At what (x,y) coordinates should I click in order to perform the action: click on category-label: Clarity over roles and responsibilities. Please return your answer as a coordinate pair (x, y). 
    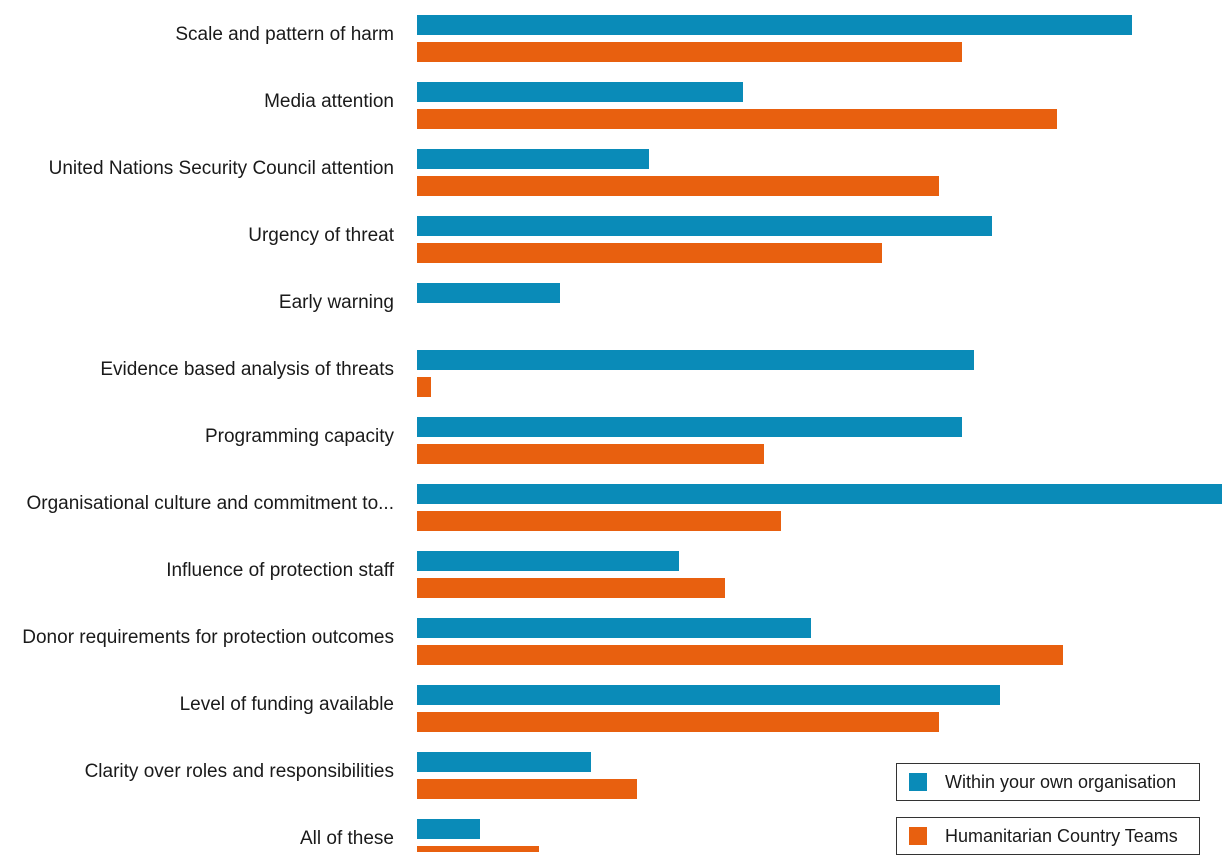
    Looking at the image, I should click on (239, 771).